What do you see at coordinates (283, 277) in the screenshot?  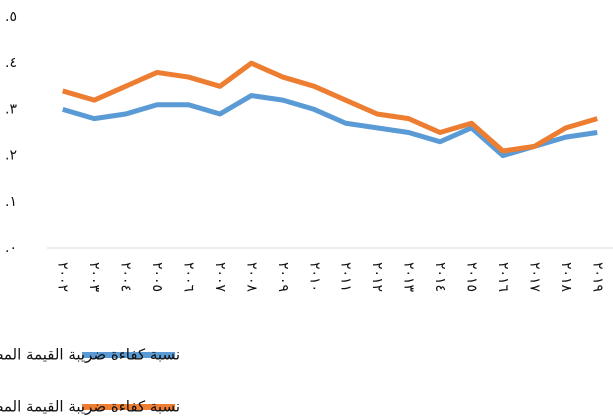 I see `x-tick-label: ٢٠٠٩` at bounding box center [283, 277].